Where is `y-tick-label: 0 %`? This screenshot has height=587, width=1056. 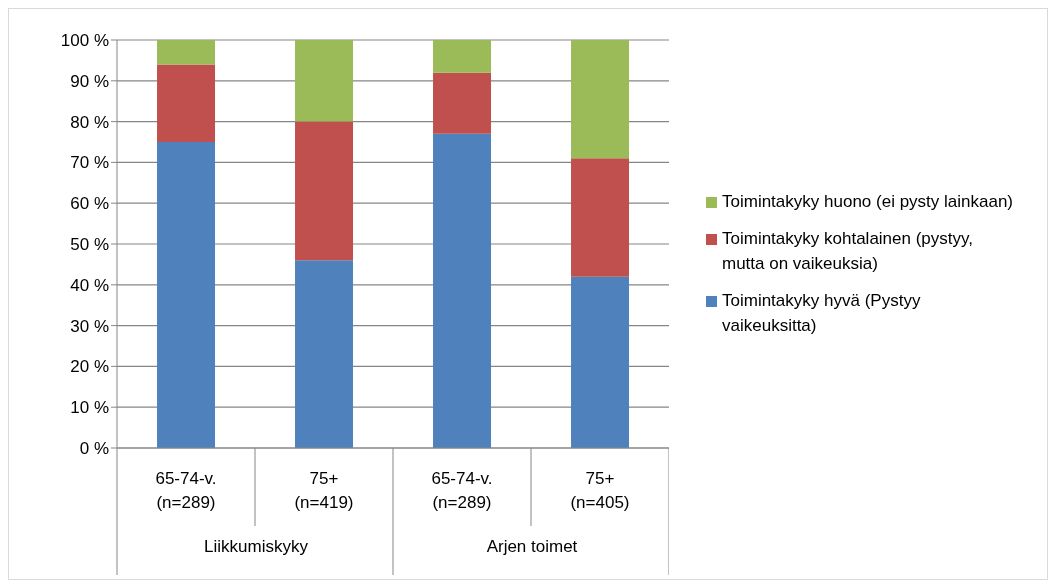
y-tick-label: 0 % is located at coordinates (94, 449).